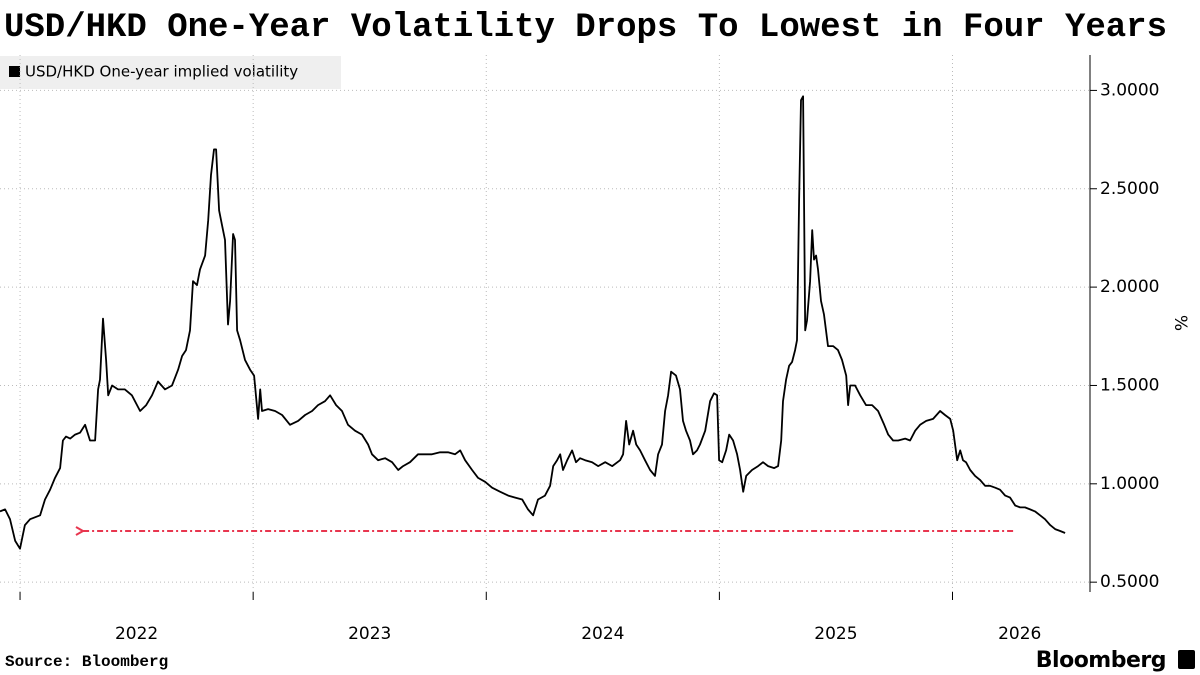  Describe the element at coordinates (161, 72) in the screenshot. I see `legend-label: USD/HKD One-year implied volatility` at that location.